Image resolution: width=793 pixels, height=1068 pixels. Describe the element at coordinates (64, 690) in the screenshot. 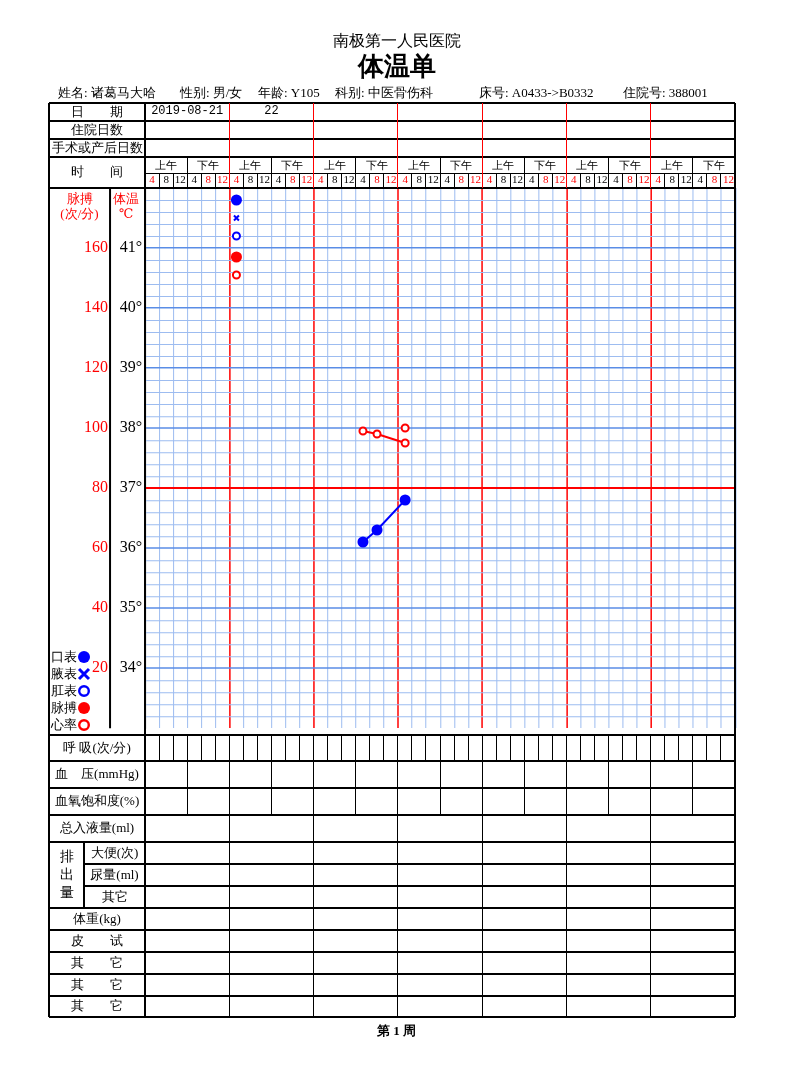

I see `legend-label: 肛表` at that location.